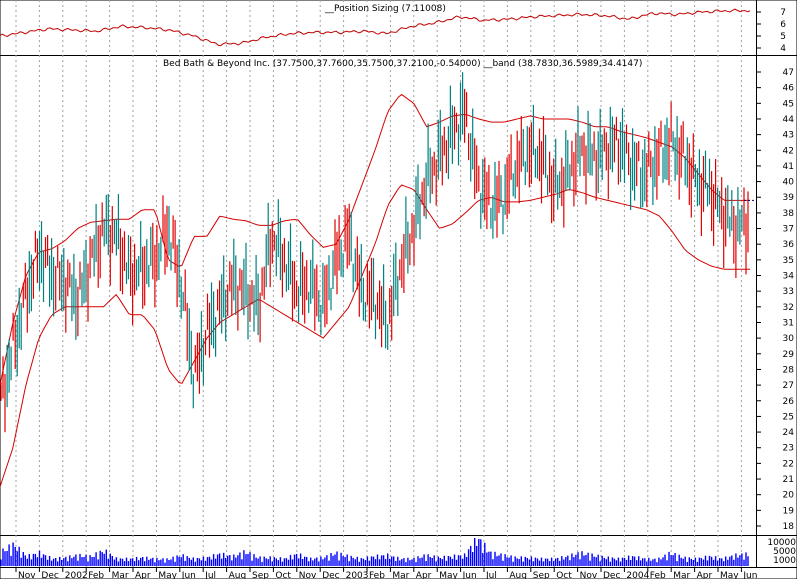 The width and height of the screenshot is (797, 583). I want to click on y-tick-label: 41, so click(788, 167).